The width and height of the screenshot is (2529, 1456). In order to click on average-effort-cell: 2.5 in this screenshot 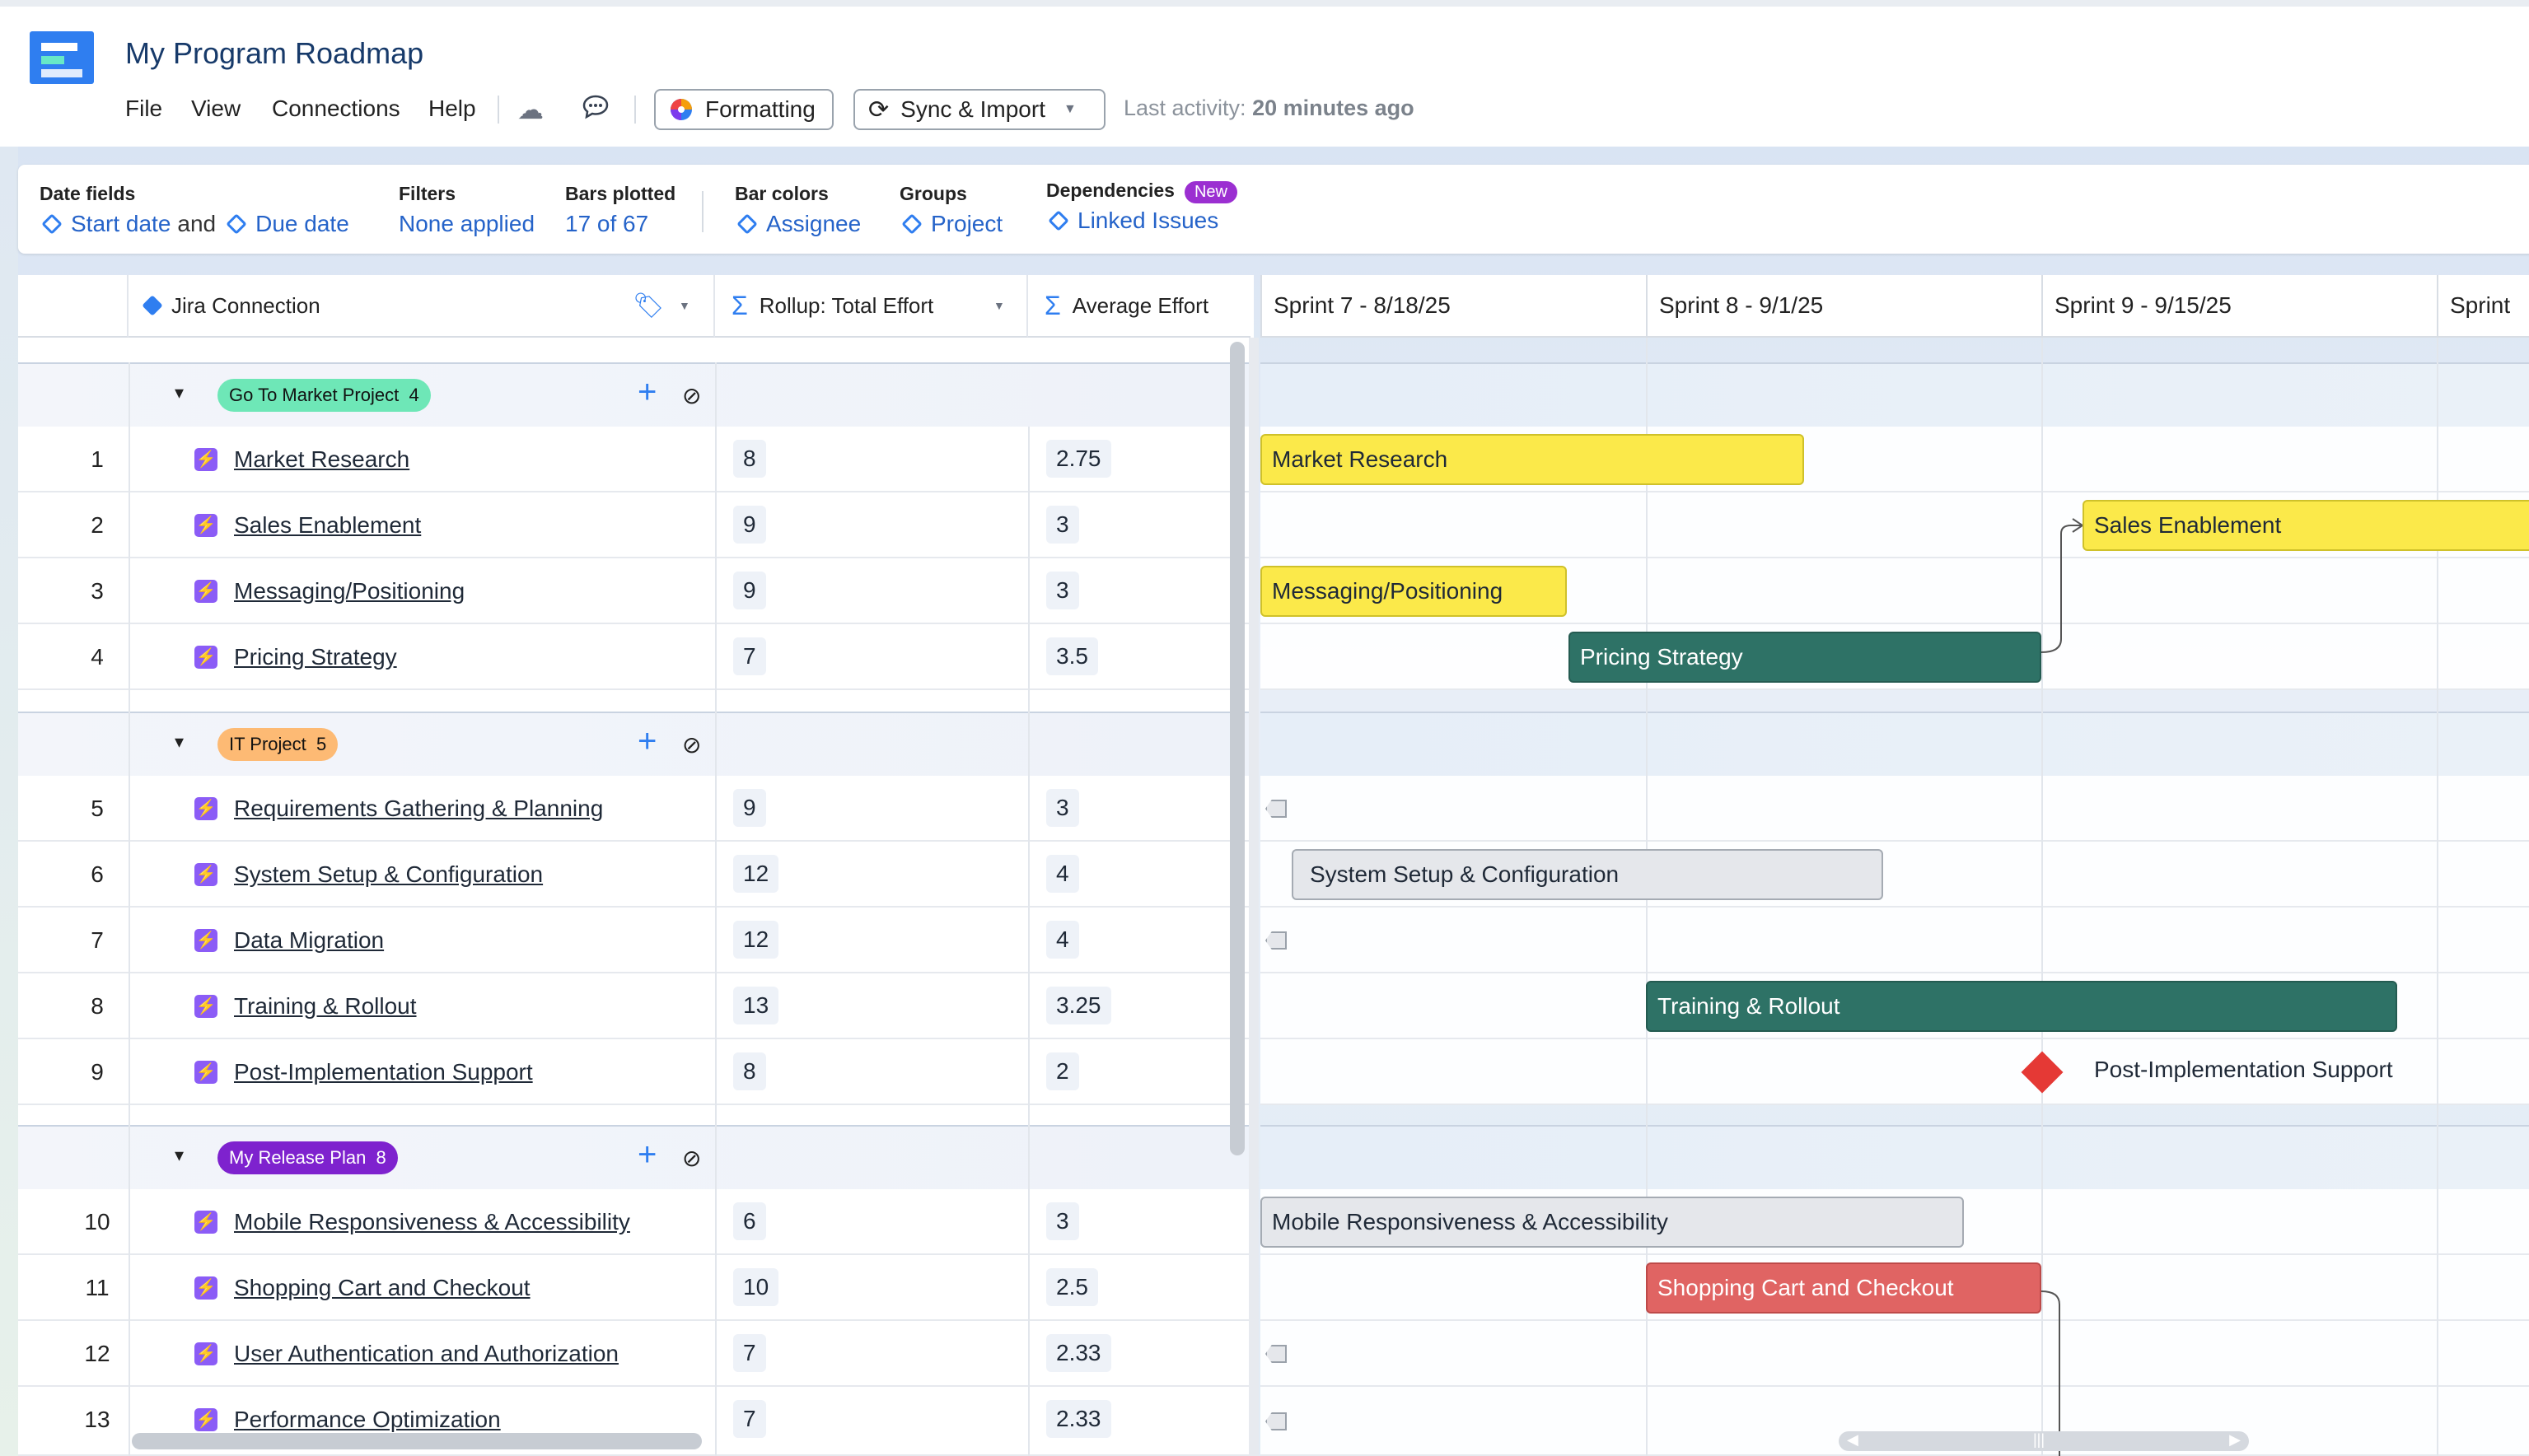, I will do `click(1072, 1287)`.